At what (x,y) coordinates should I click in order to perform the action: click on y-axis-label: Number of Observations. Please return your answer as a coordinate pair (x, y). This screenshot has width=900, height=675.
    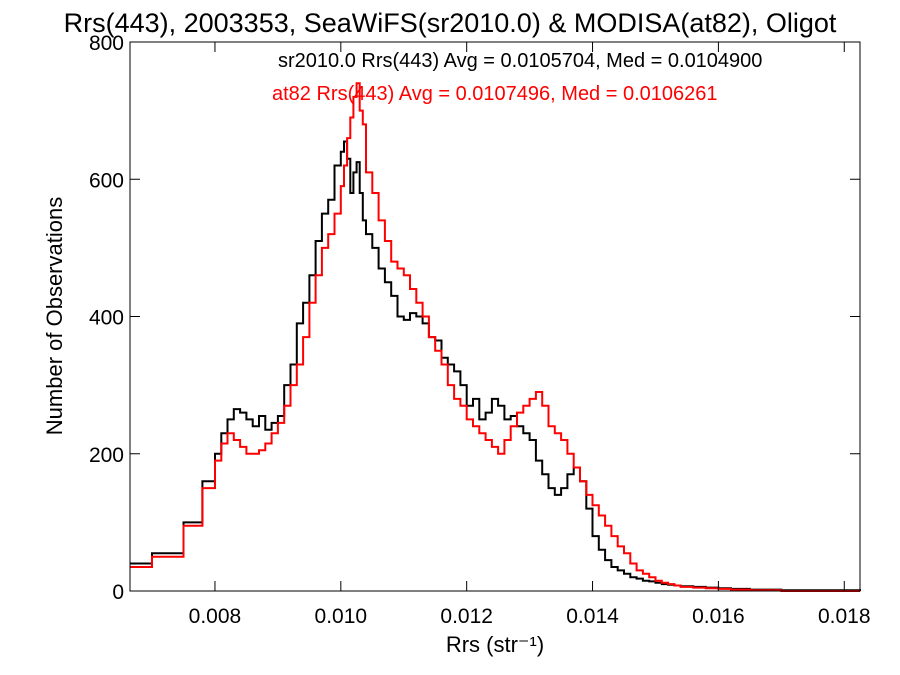
    Looking at the image, I should click on (54, 316).